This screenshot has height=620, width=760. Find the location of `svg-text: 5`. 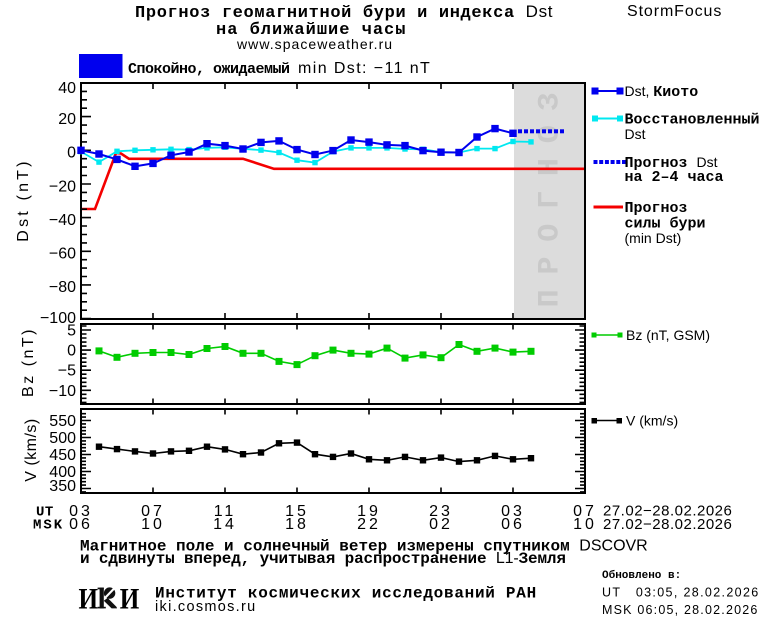

svg-text: 5 is located at coordinates (71, 331).